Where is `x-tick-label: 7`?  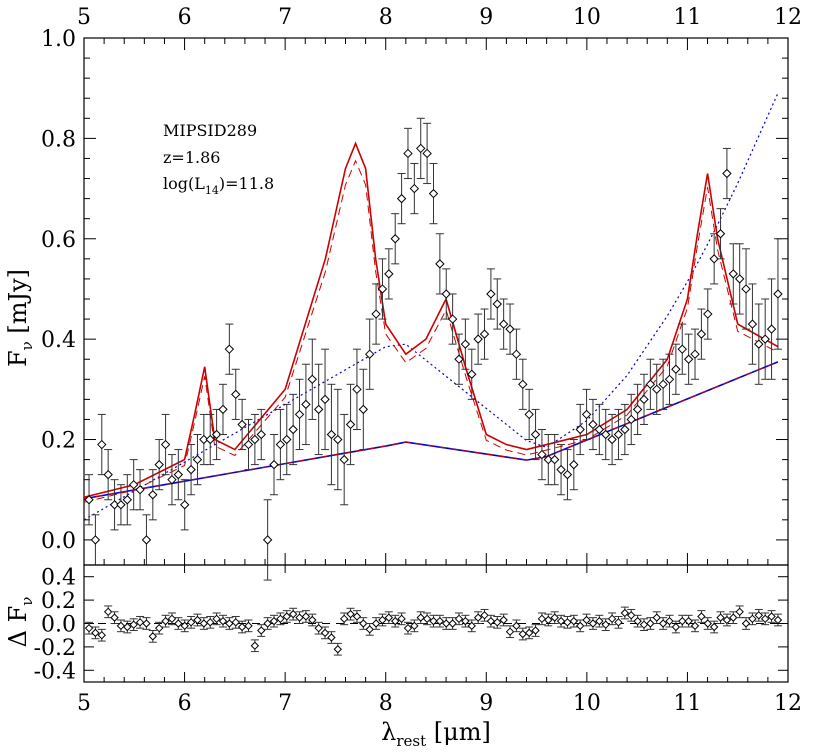
x-tick-label: 7 is located at coordinates (285, 703).